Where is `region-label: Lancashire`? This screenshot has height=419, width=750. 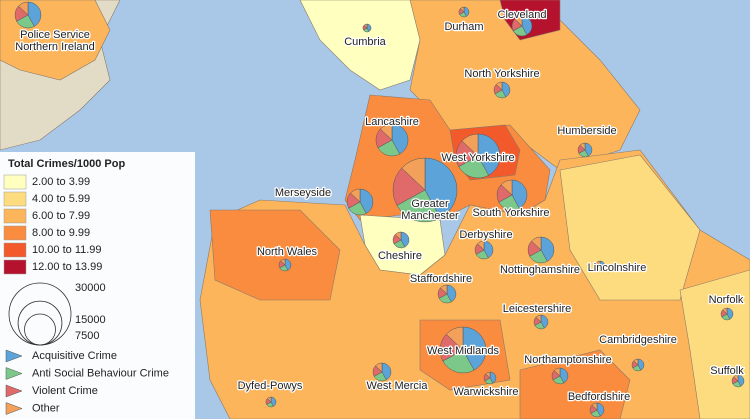 region-label: Lancashire is located at coordinates (392, 122).